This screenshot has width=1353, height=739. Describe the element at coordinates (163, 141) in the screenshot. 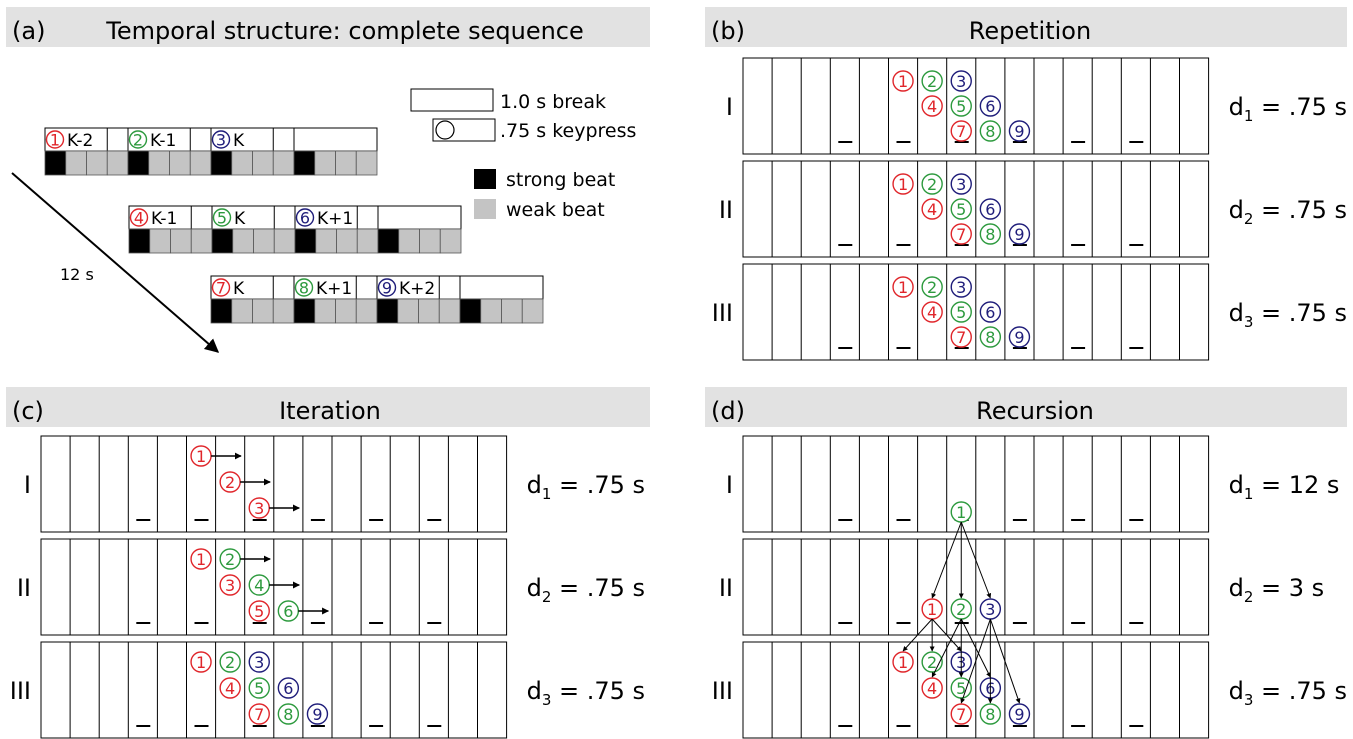

I see `sequence-label: K-1` at that location.